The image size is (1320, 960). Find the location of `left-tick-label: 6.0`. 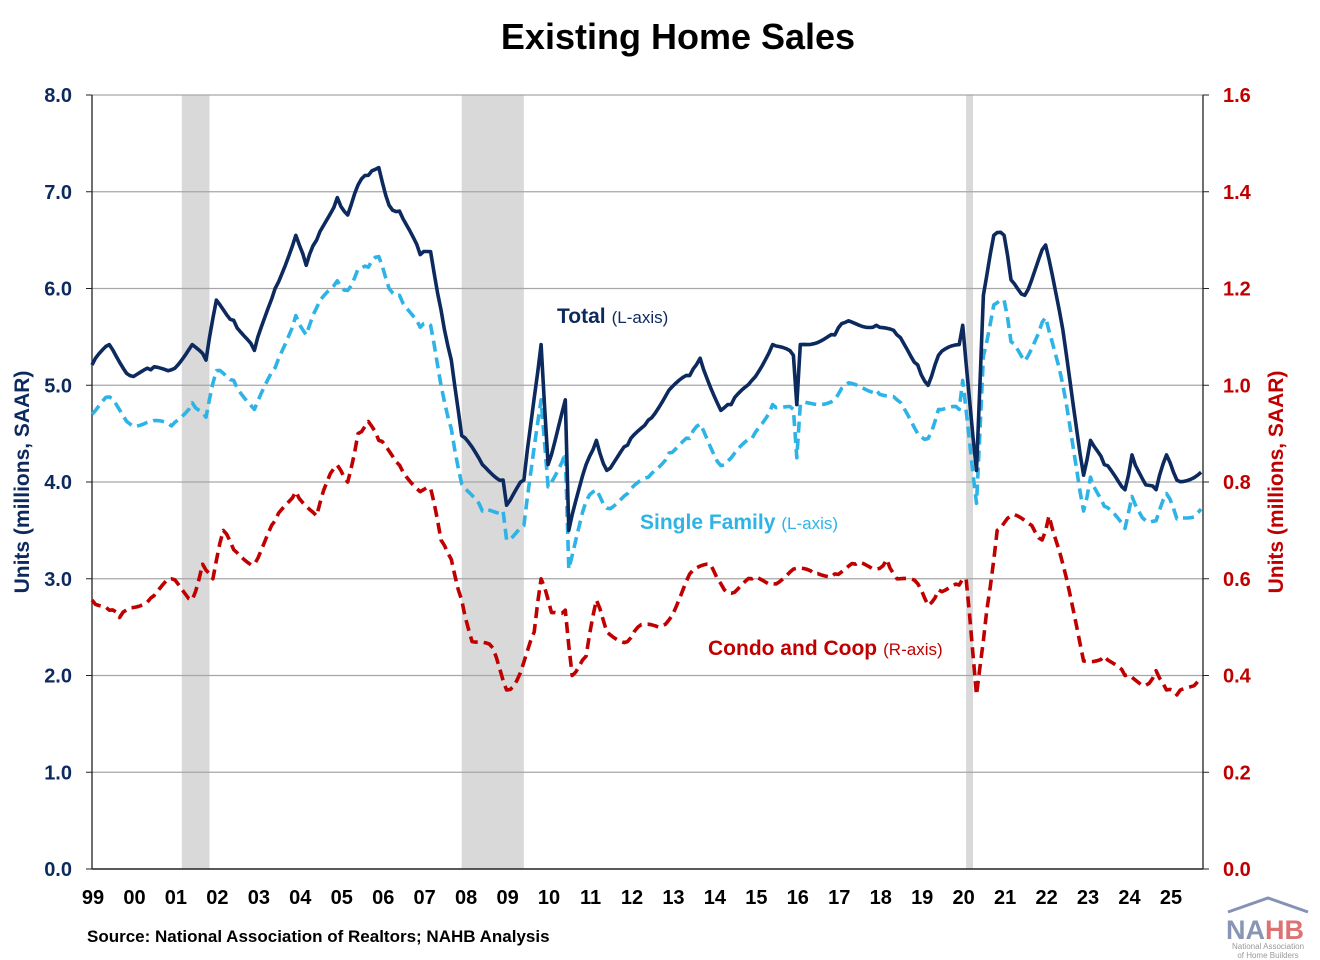

left-tick-label: 6.0 is located at coordinates (58, 290).